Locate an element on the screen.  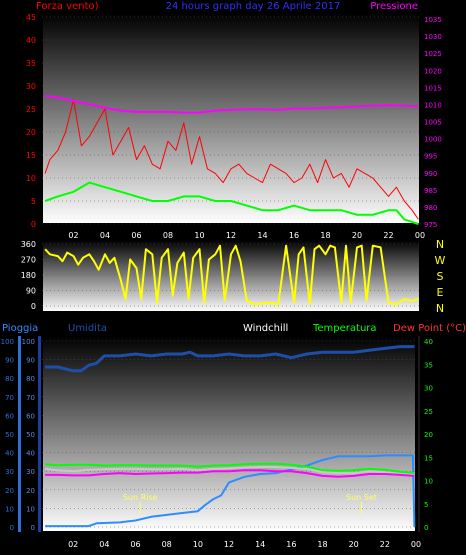
pressure-axis-tick-label: 980 is located at coordinates (430, 208).